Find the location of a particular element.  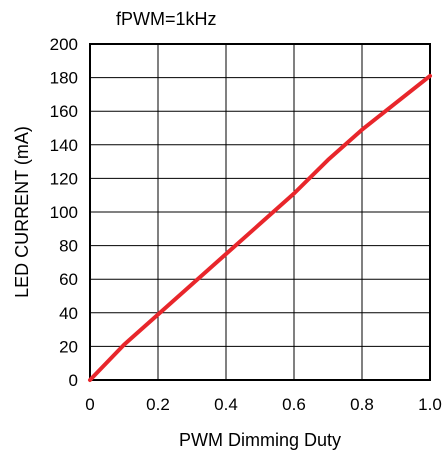

y-tick-label: 180 is located at coordinates (64, 78).